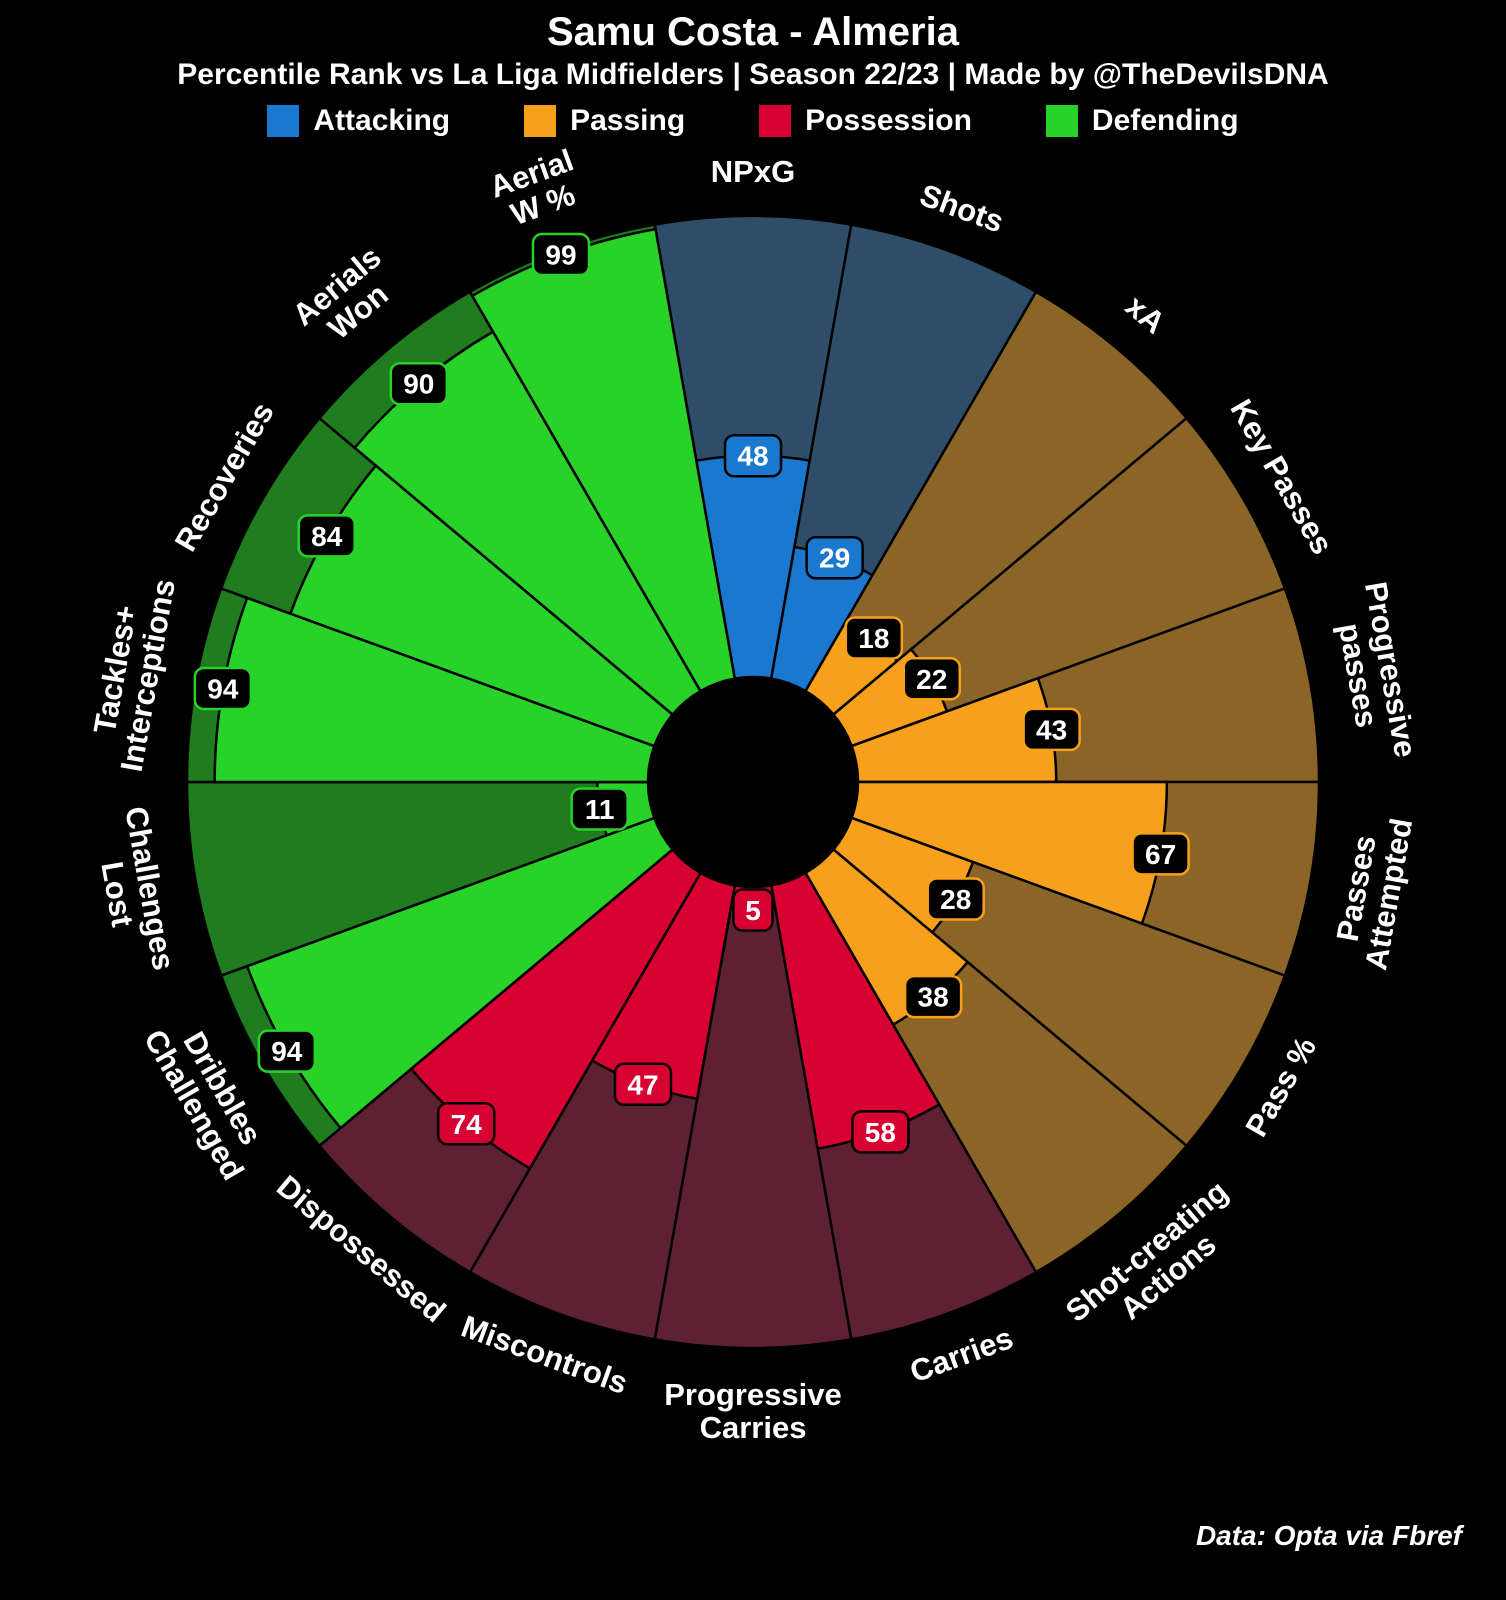  I want to click on value-label-xa: 18, so click(873, 638).